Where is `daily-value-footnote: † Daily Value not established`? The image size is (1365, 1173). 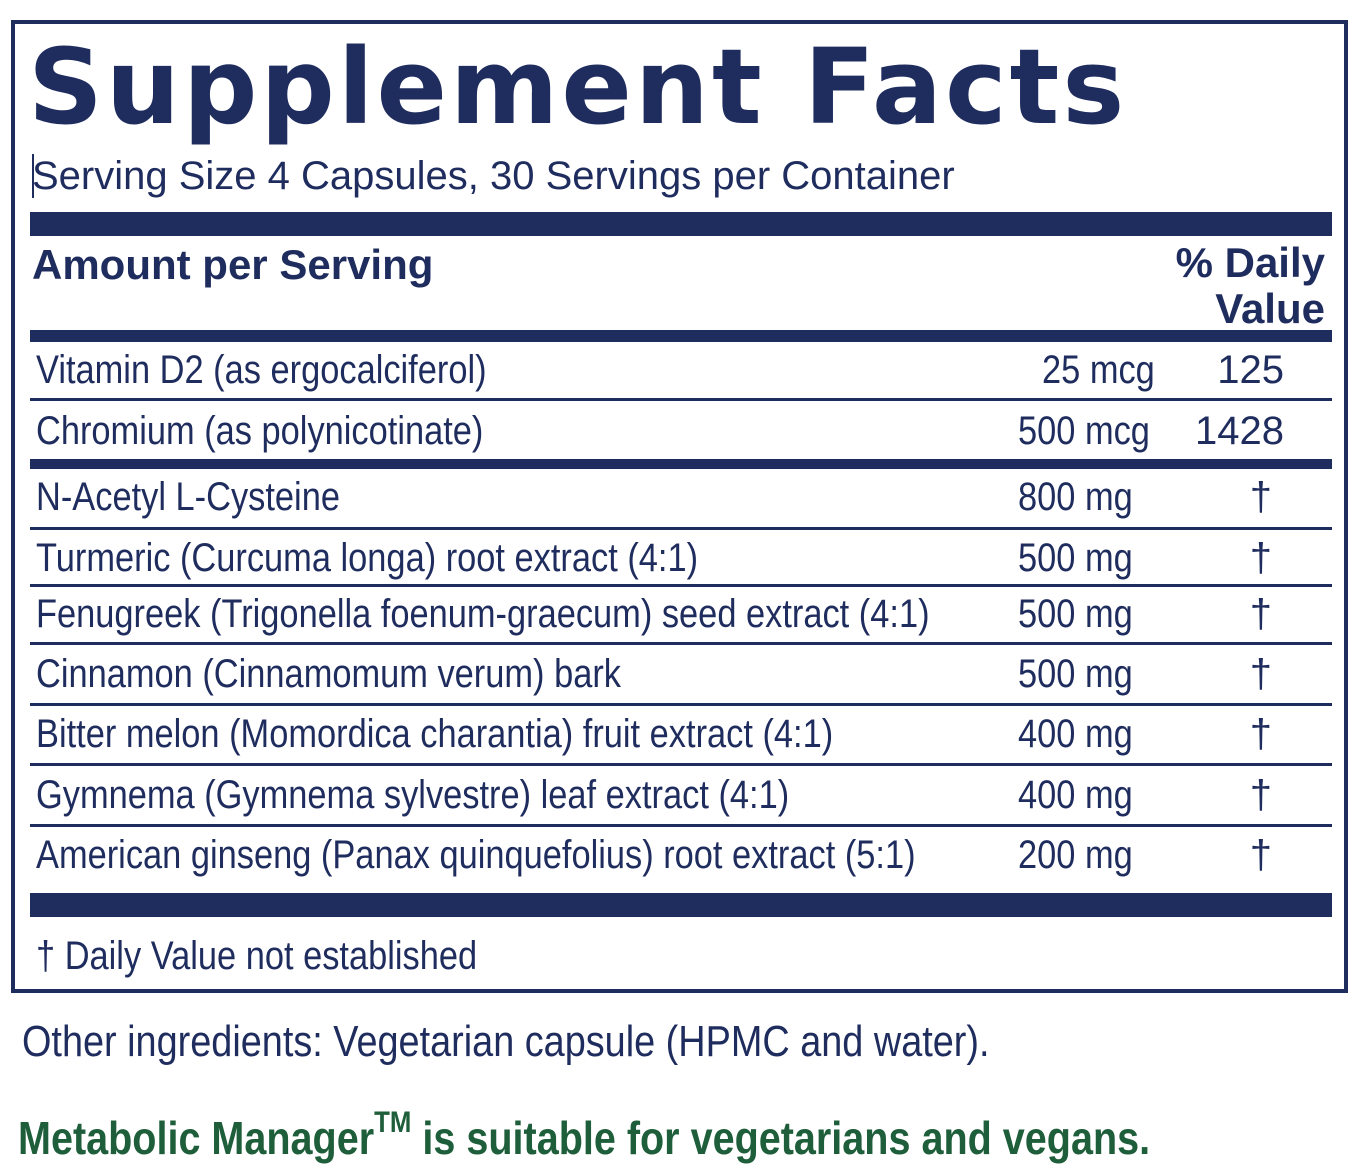 daily-value-footnote: † Daily Value not established is located at coordinates (257, 956).